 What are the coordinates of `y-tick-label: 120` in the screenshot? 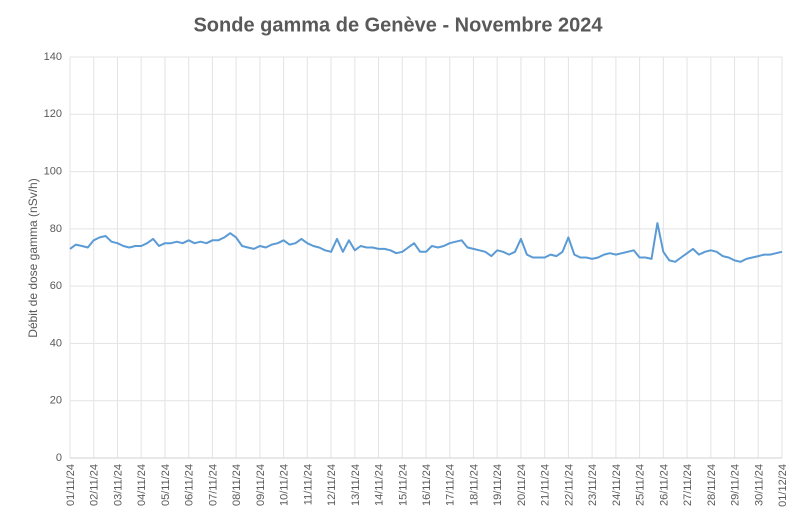 It's located at (53, 114).